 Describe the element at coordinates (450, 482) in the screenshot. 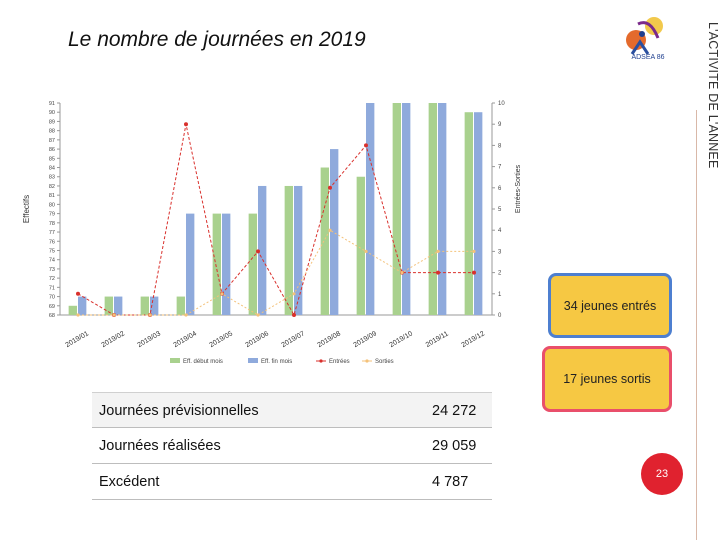

I see `row-value: 4 787` at that location.